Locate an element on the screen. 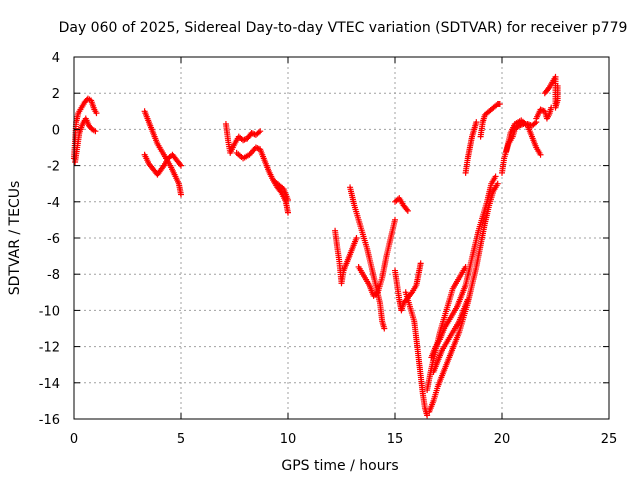  x-axis-title: GPS time / hours is located at coordinates (339, 466).